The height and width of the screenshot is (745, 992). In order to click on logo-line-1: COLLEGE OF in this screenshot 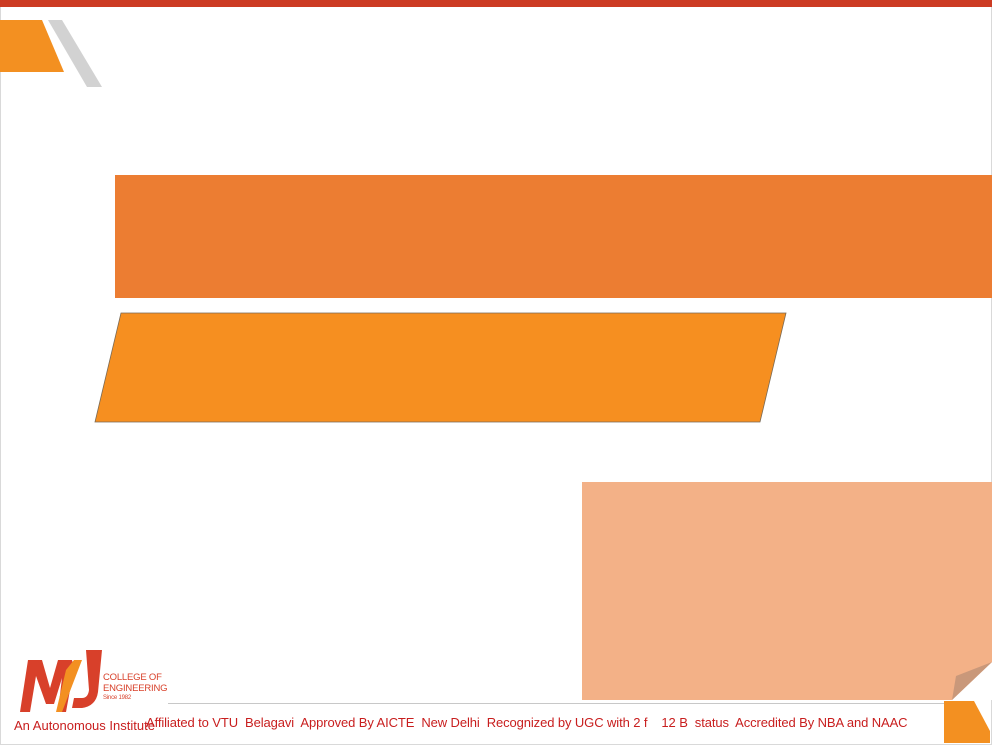, I will do `click(132, 677)`.